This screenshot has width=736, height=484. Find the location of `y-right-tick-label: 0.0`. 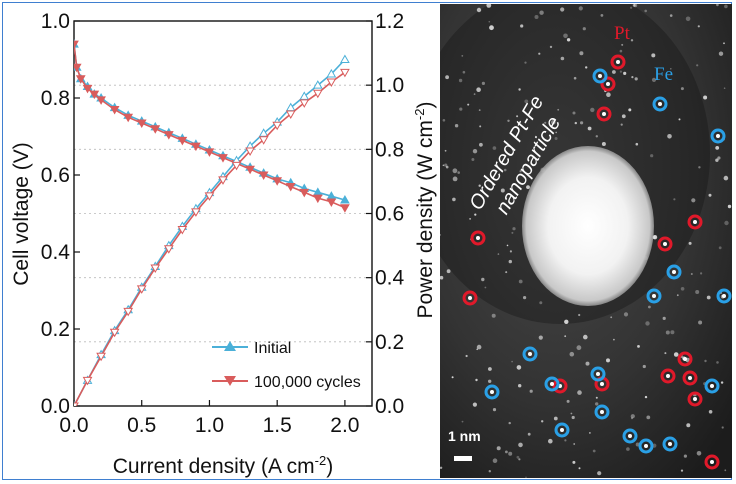

y-right-tick-label: 0.0 is located at coordinates (389, 406).